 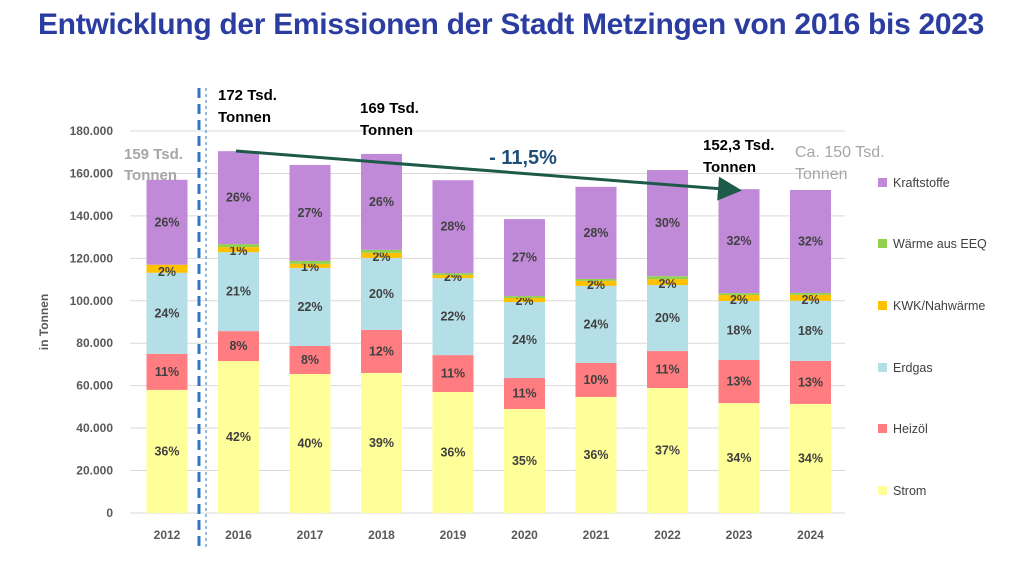 What do you see at coordinates (940, 244) in the screenshot?
I see `legend-label: Wärme aus EEQ` at bounding box center [940, 244].